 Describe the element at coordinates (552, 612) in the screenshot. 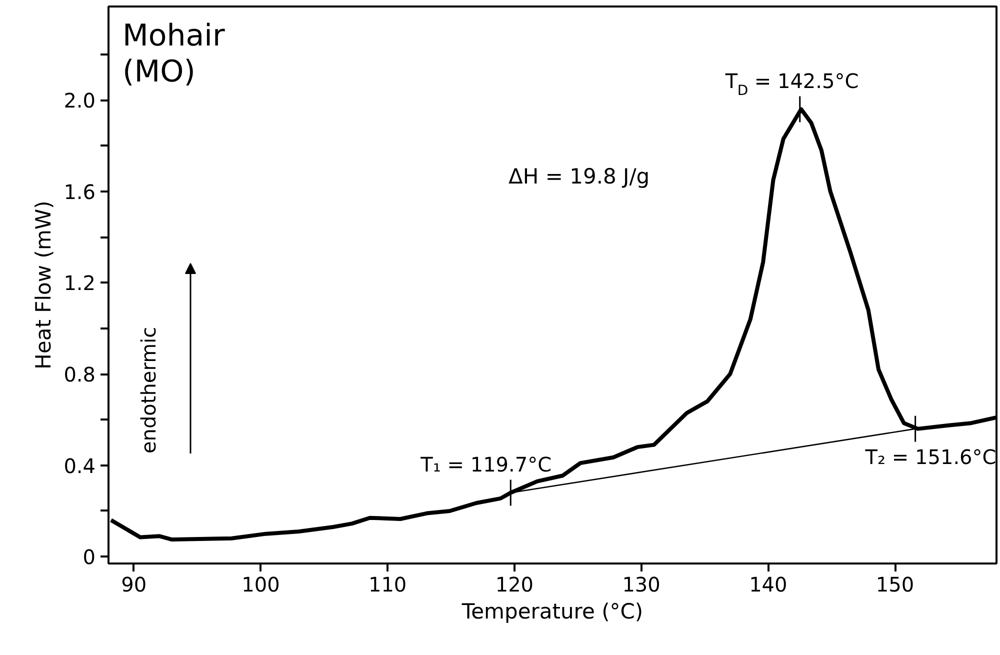

I see `x-axis-title: Temperature (°C)` at that location.